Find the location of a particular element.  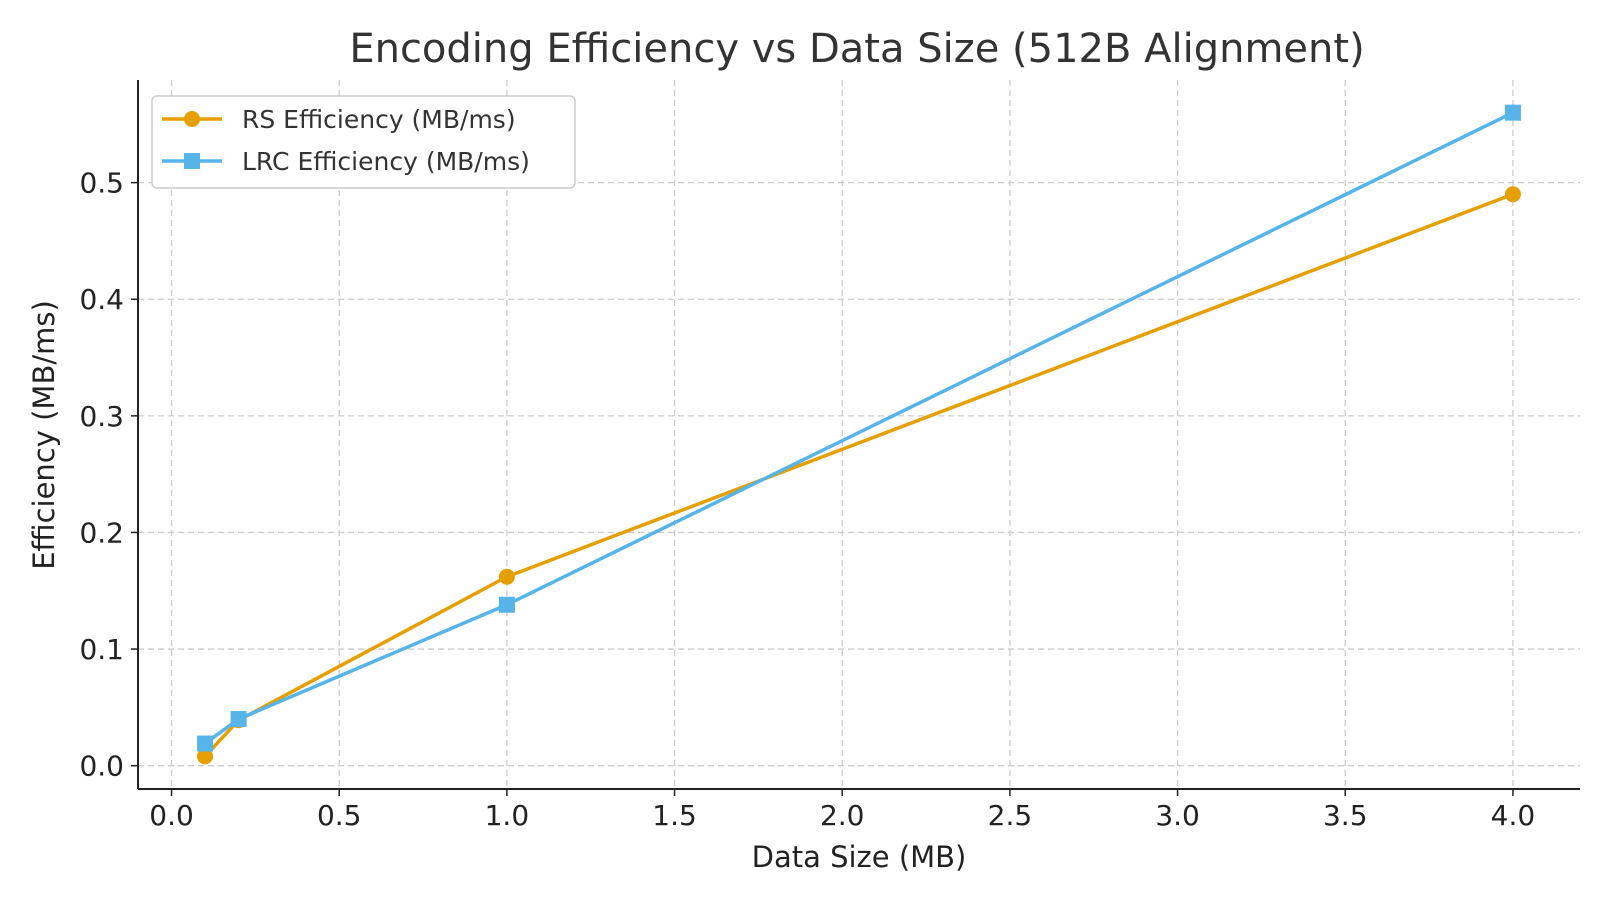

legend-lrc-marker is located at coordinates (192, 161).